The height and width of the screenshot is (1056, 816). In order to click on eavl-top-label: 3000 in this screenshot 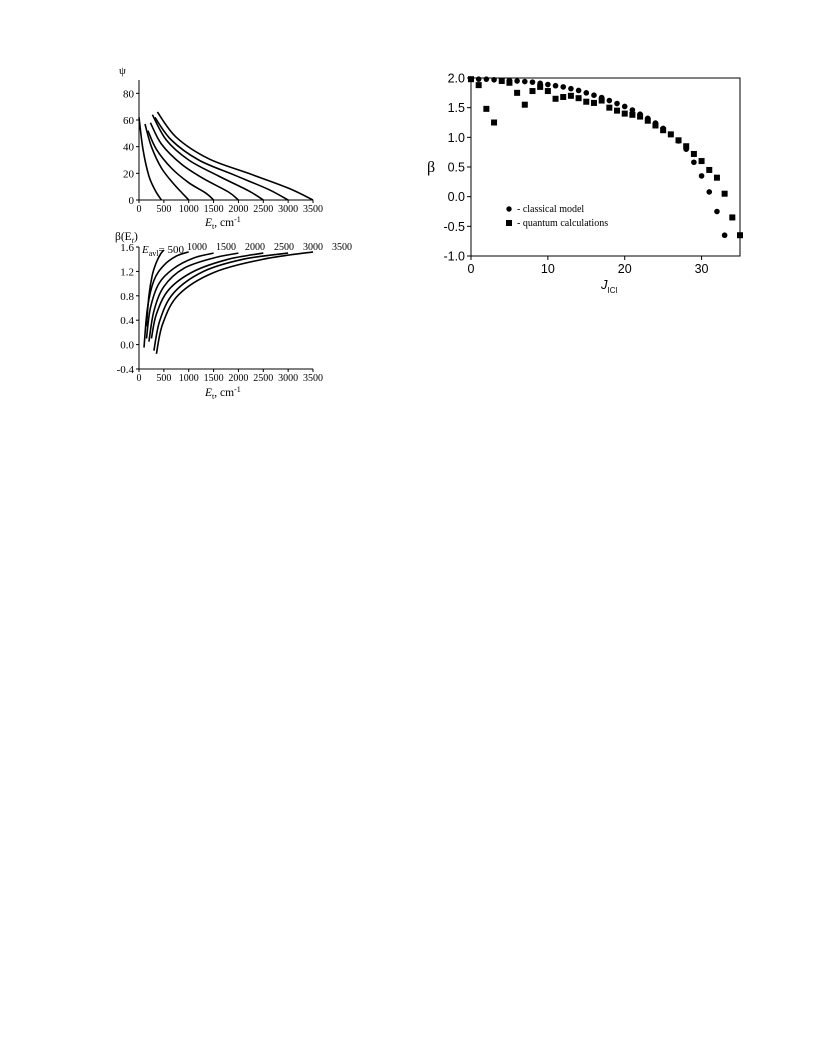, I will do `click(313, 247)`.